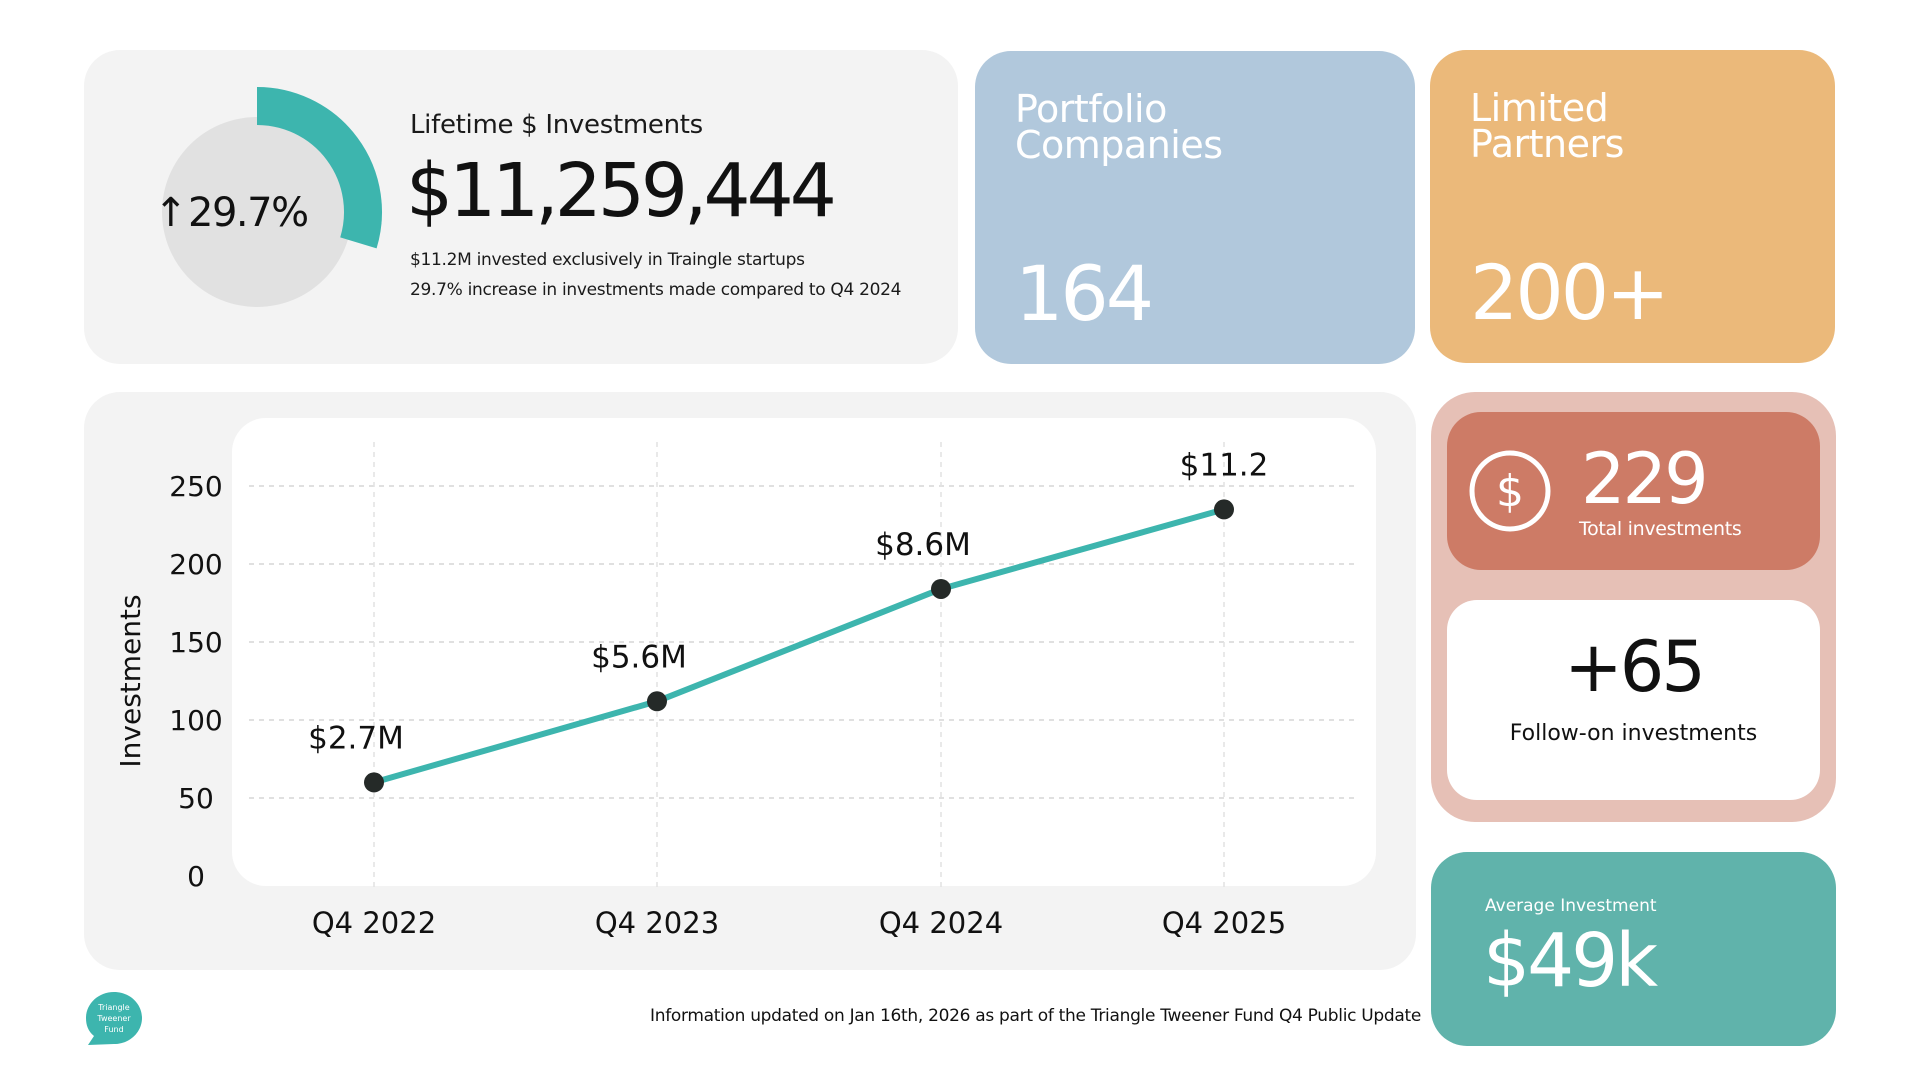 This screenshot has height=1080, width=1920. I want to click on gauge-inner-circle, so click(257, 212).